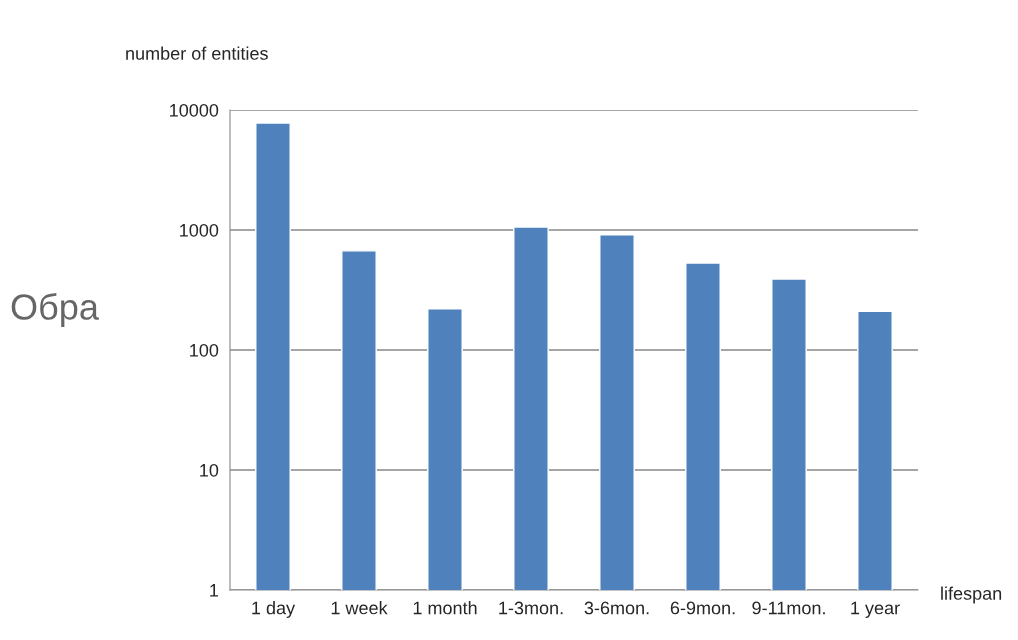 This screenshot has height=640, width=1018. I want to click on text: Обра, so click(55, 310).